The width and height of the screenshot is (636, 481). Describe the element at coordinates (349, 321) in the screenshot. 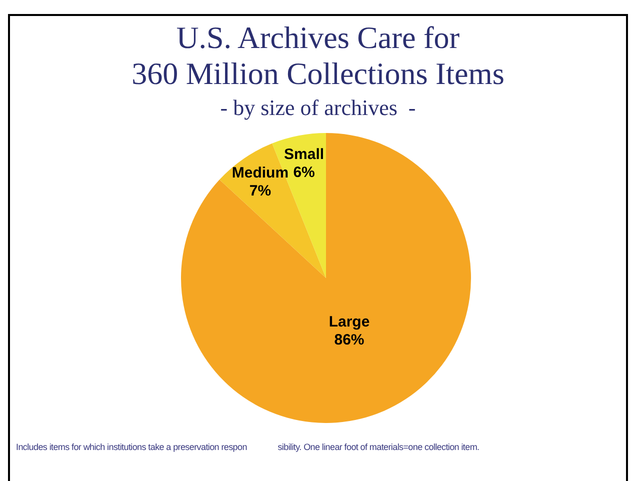

I see `slice-label: Large` at that location.